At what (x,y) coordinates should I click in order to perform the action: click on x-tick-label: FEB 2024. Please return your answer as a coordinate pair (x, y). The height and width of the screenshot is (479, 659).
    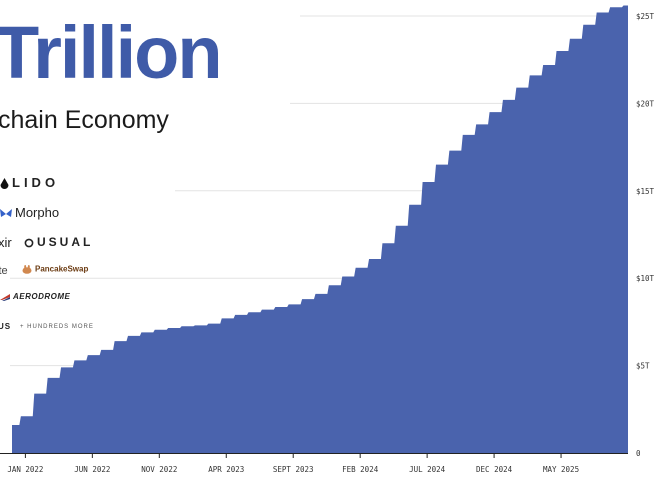
    Looking at the image, I should click on (360, 469).